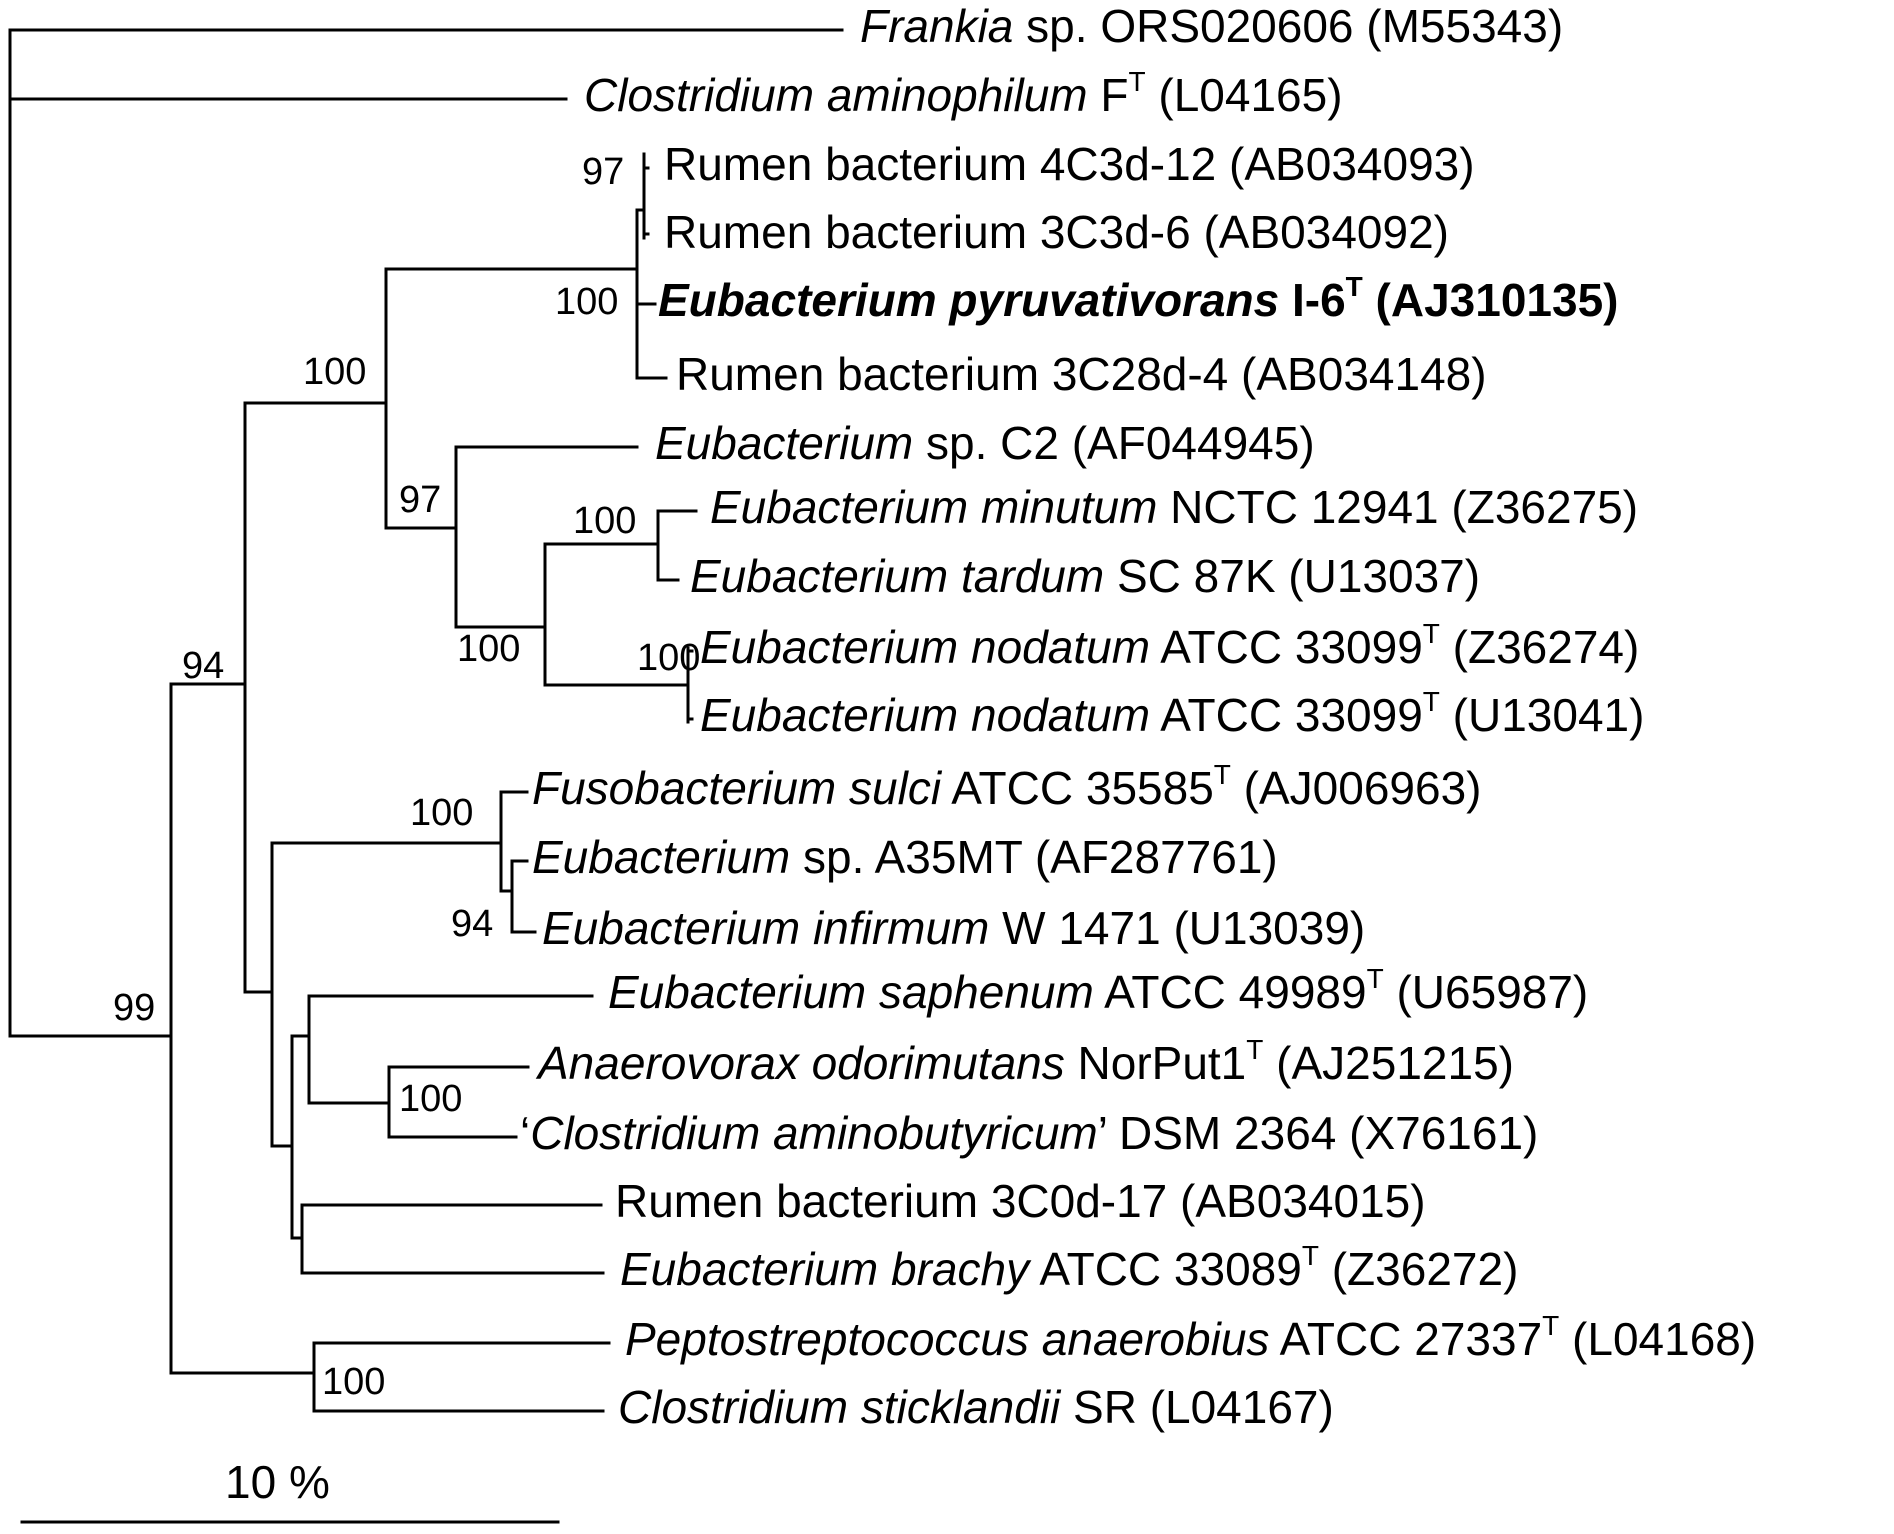 Image resolution: width=1894 pixels, height=1534 pixels. What do you see at coordinates (277, 1482) in the screenshot?
I see `scale-bar-label: 10 %` at bounding box center [277, 1482].